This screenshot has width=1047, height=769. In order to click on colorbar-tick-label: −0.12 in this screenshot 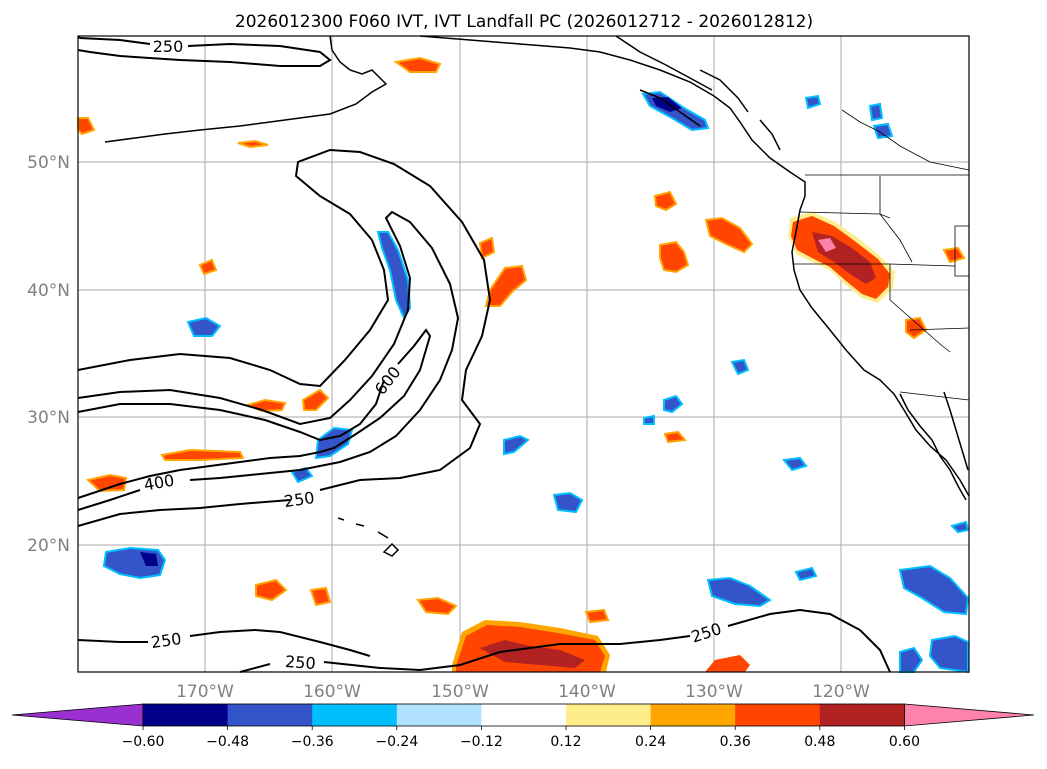, I will do `click(481, 742)`.